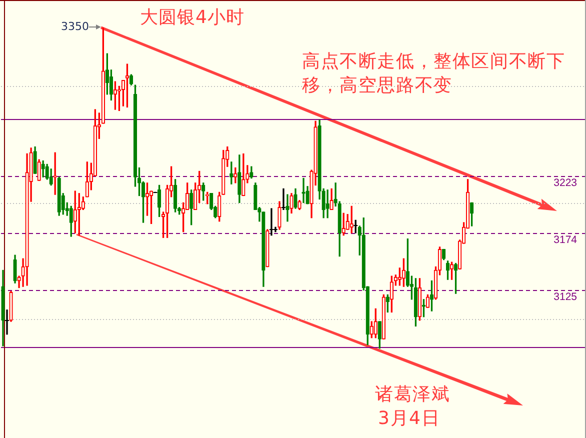 The height and width of the screenshot is (438, 586). Describe the element at coordinates (566, 296) in the screenshot. I see `y-tick-label: 3125` at that location.